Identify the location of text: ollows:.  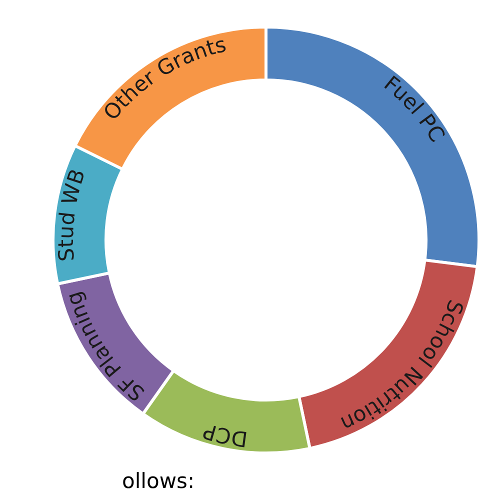
(158, 481).